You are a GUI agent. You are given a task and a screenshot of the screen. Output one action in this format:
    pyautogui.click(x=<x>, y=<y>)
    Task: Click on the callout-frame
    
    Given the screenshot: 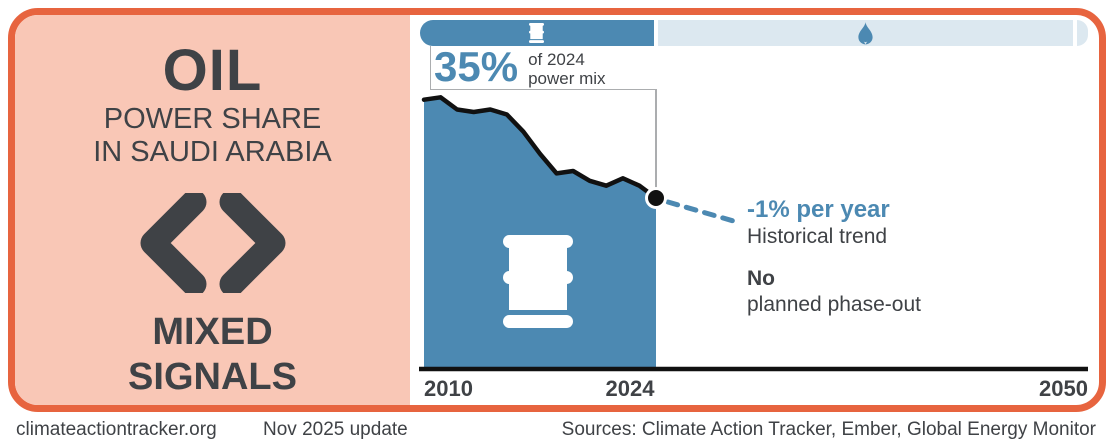 What is the action you would take?
    pyautogui.click(x=543, y=68)
    